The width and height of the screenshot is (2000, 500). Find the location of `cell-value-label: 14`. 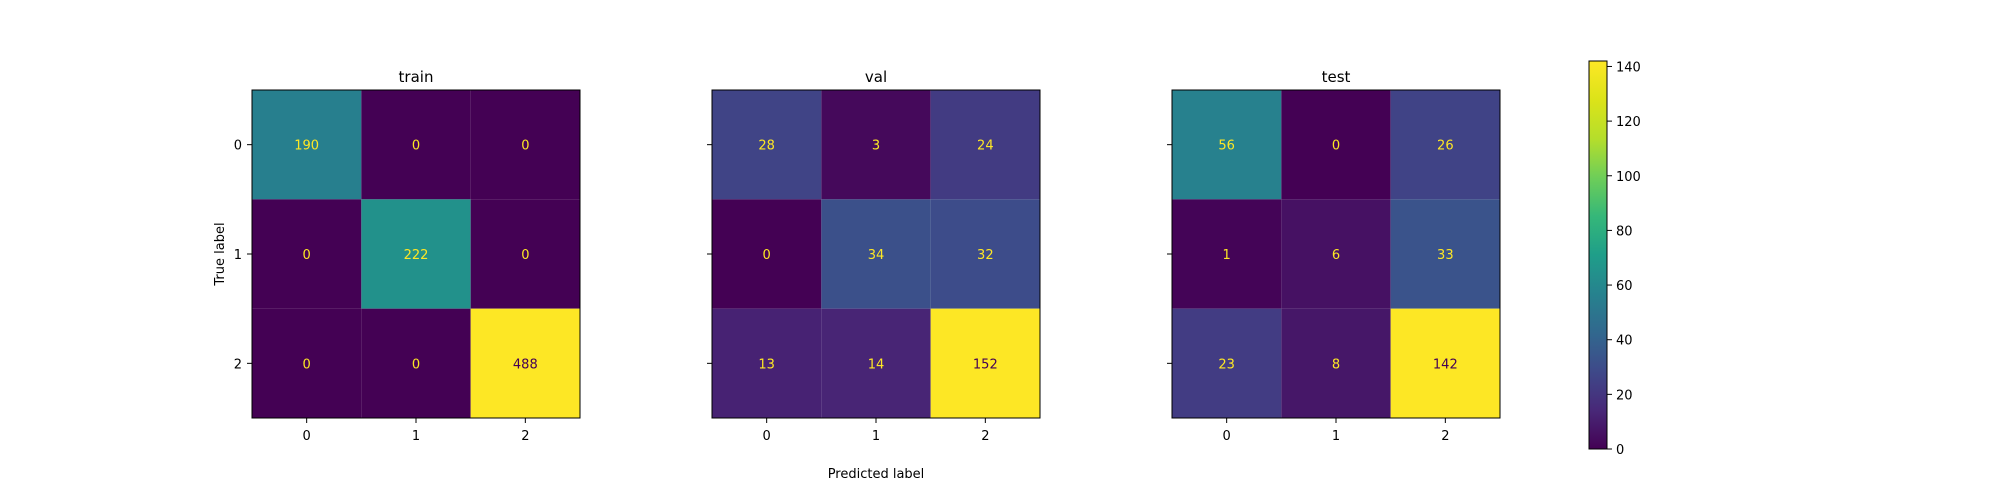

cell-value-label: 14 is located at coordinates (876, 364).